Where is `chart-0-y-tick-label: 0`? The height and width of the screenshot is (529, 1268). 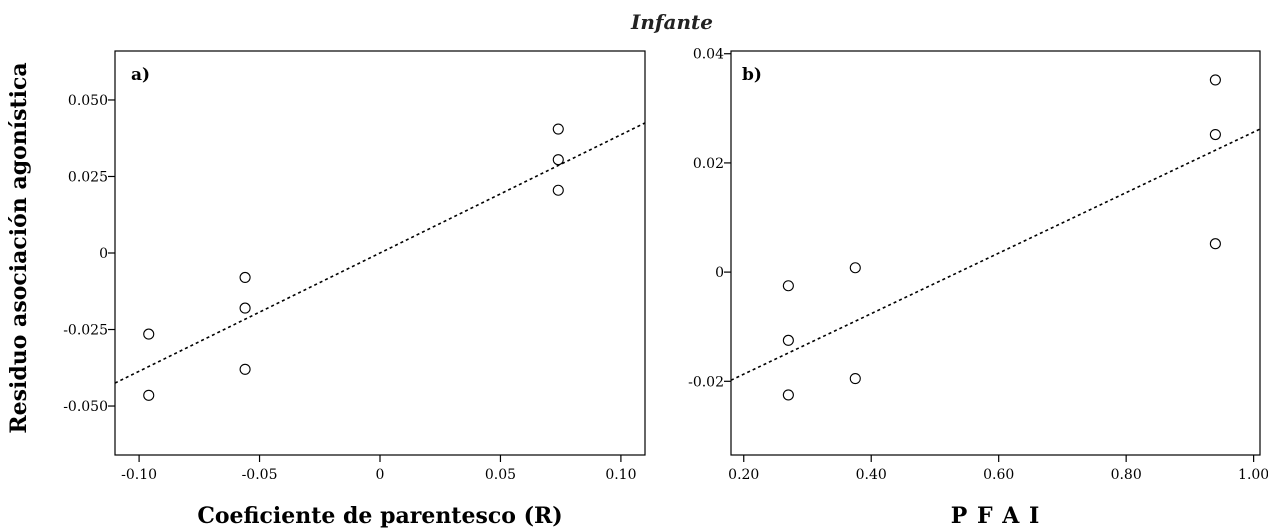 chart-0-y-tick-label: 0 is located at coordinates (103, 254).